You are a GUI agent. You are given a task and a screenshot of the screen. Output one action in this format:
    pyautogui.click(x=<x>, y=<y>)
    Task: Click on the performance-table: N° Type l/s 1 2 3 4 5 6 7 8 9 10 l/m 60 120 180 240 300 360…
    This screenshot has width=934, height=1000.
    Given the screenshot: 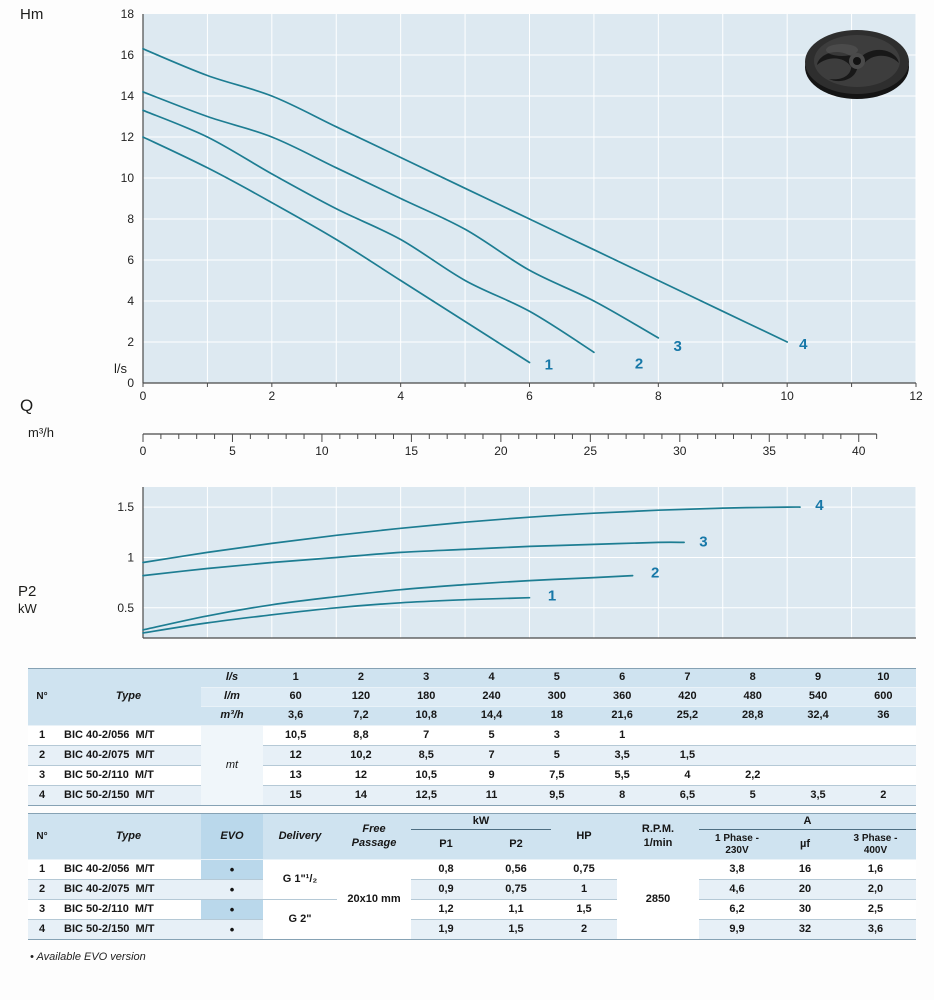 What is the action you would take?
    pyautogui.click(x=472, y=737)
    